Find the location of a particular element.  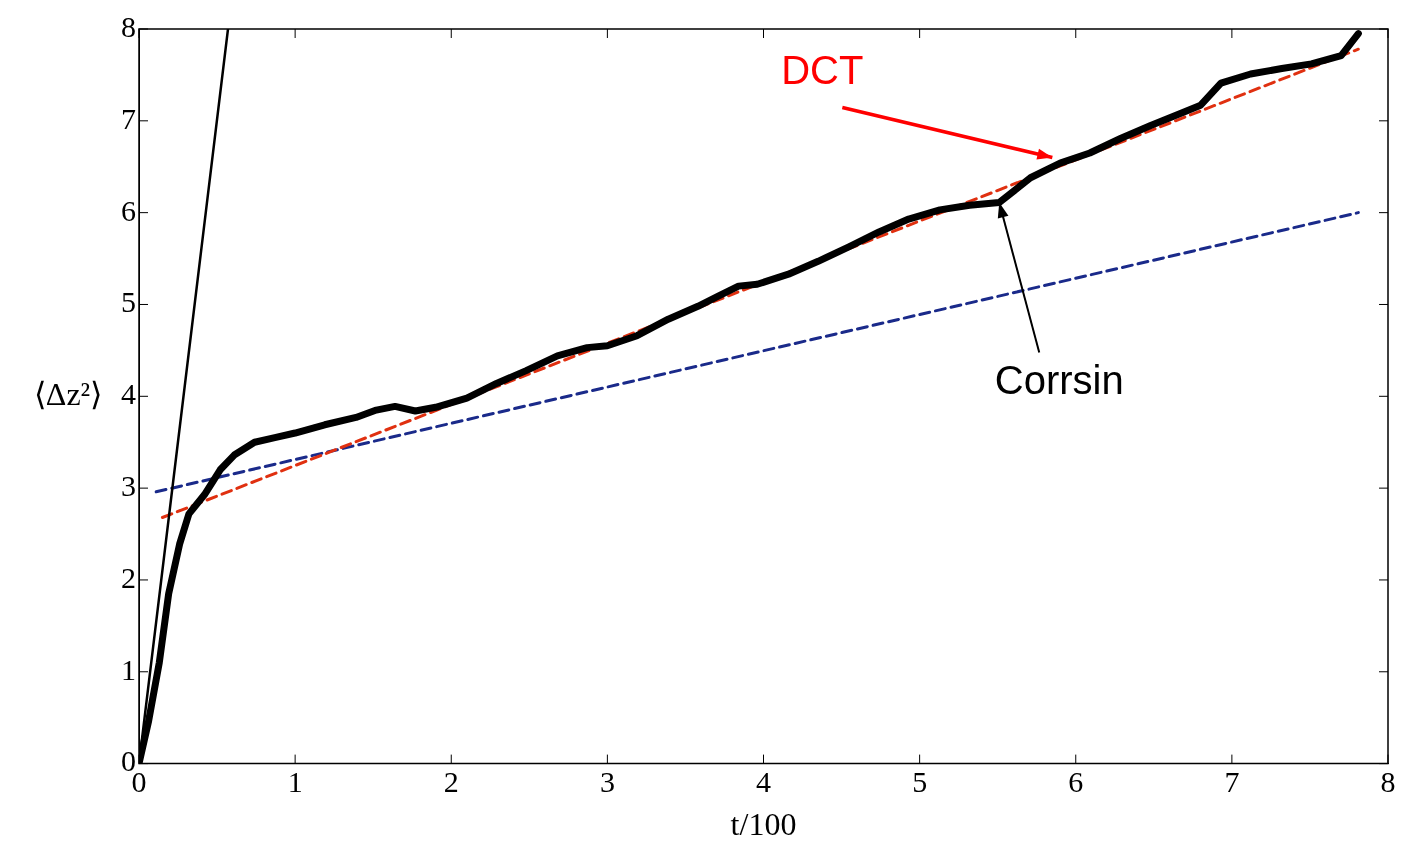

x-tick-label: 2 is located at coordinates (451, 782).